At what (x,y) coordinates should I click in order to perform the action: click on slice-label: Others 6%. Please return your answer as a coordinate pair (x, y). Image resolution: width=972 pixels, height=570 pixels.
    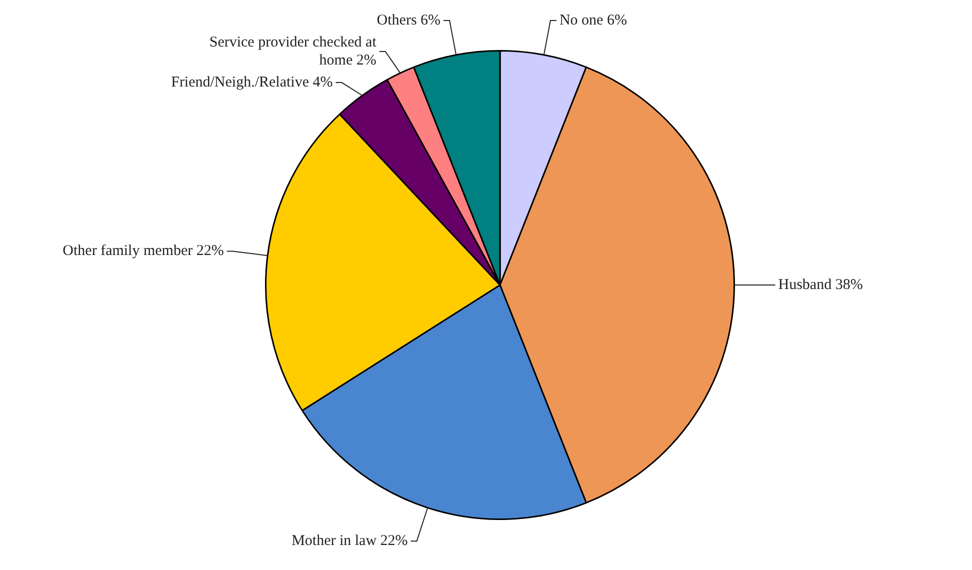
    Looking at the image, I should click on (408, 20).